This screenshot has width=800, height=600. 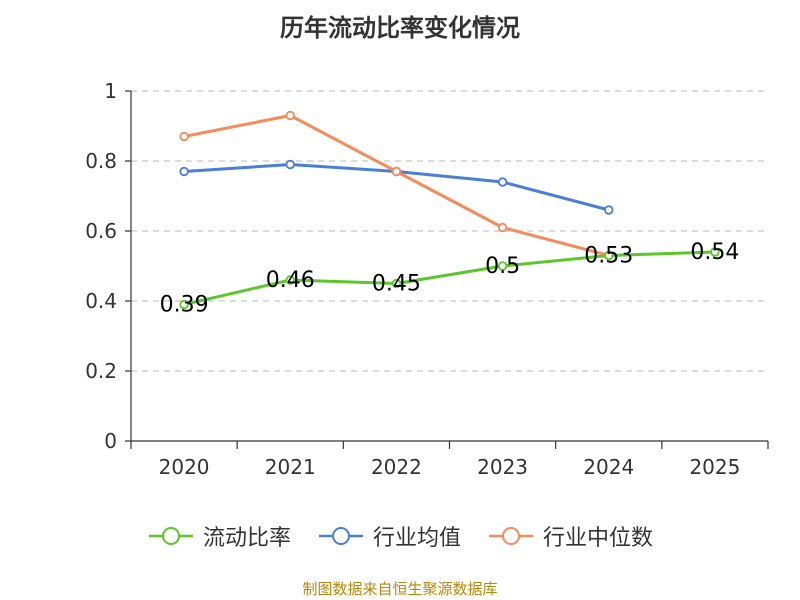 What do you see at coordinates (110, 441) in the screenshot?
I see `y-tick-label: 0` at bounding box center [110, 441].